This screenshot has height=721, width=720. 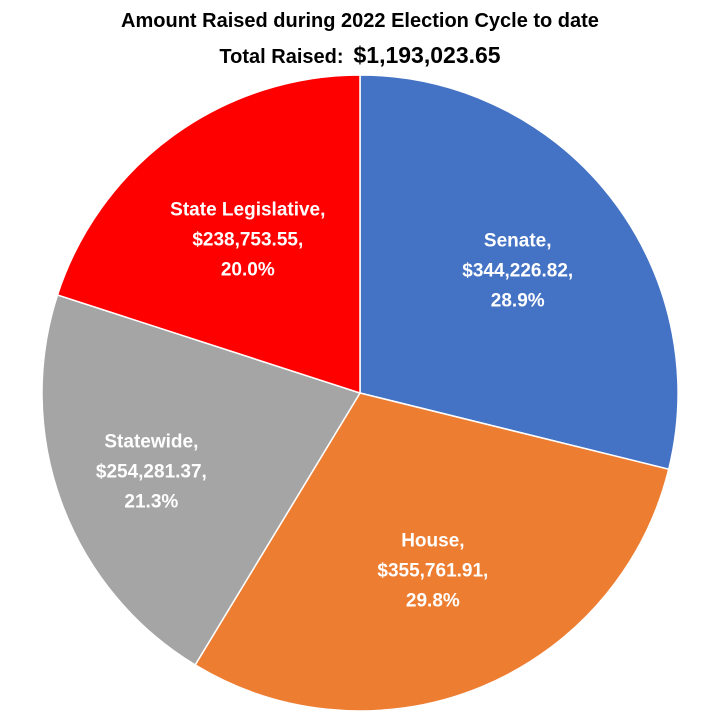 I want to click on slice-name-label: House,, so click(x=432, y=540).